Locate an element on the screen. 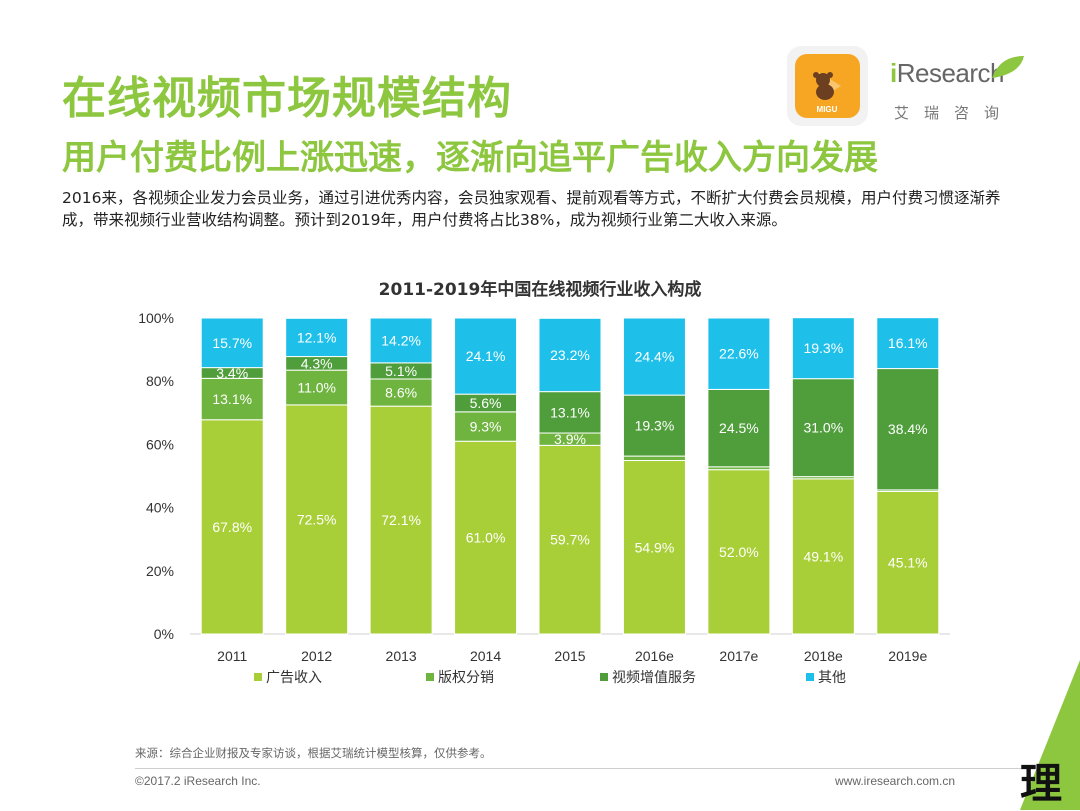 Image resolution: width=1080 pixels, height=811 pixels. data-label: 49.1% is located at coordinates (823, 556).